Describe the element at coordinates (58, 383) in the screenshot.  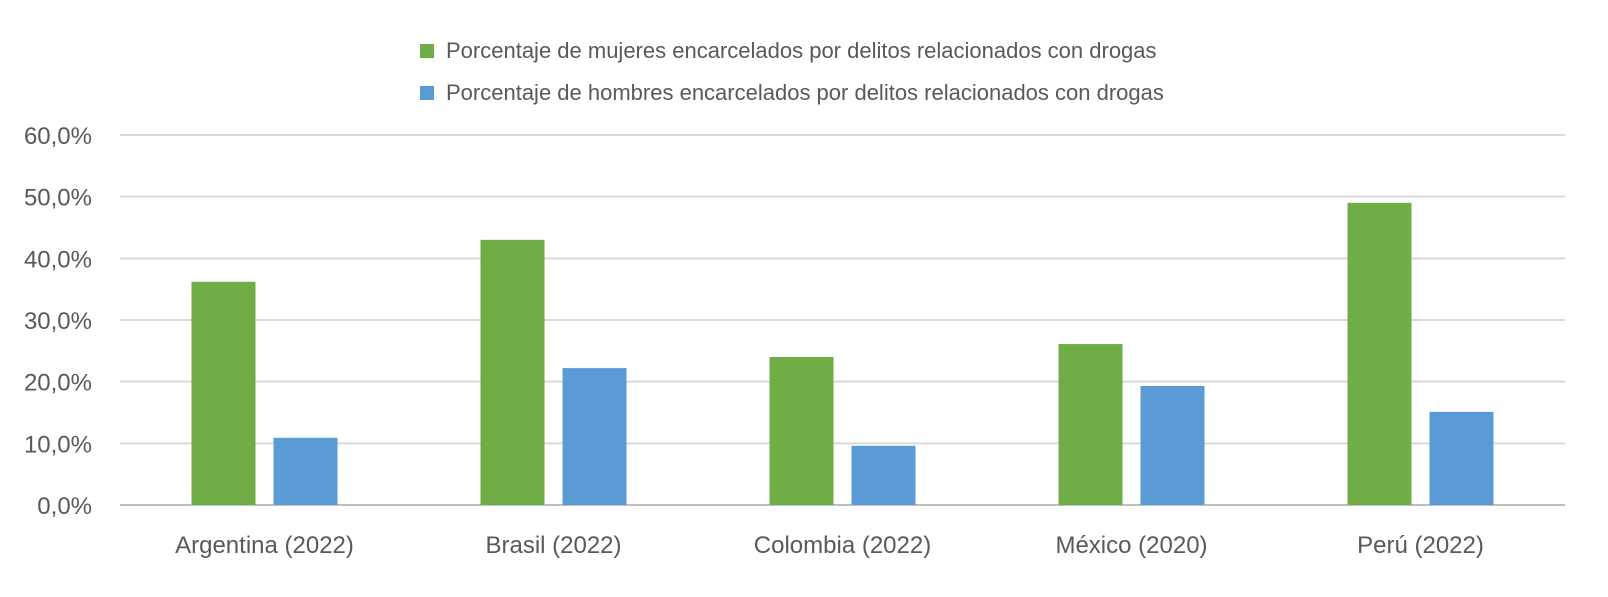
I see `y-tick-label: 20,0%` at that location.